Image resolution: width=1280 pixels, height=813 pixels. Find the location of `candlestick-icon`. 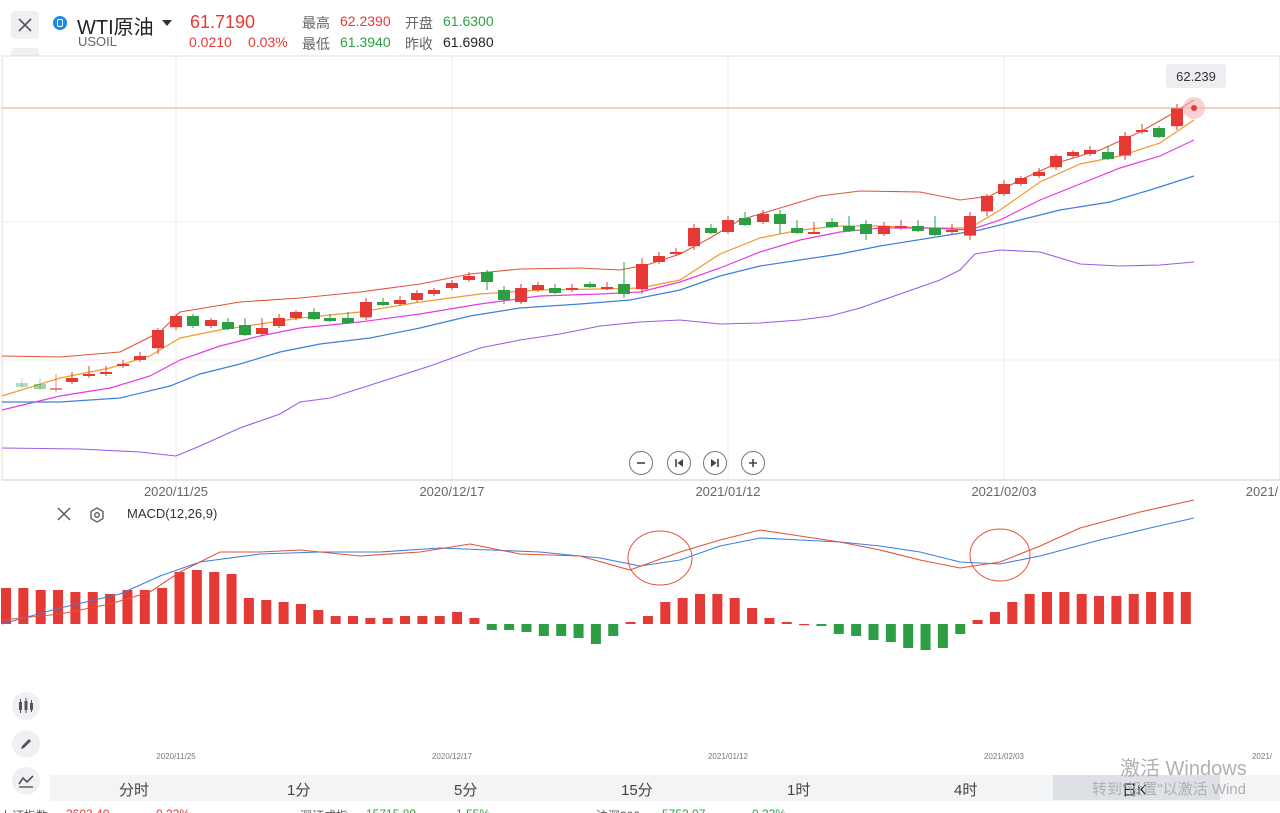

candlestick-icon is located at coordinates (26, 705).